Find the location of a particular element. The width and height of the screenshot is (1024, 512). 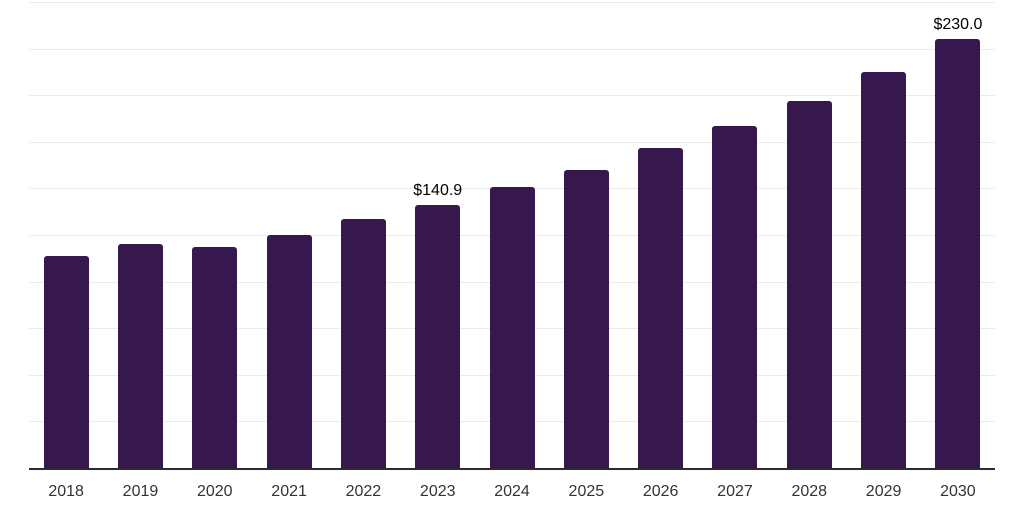

x-tick-label-2025: 2025 is located at coordinates (586, 491).